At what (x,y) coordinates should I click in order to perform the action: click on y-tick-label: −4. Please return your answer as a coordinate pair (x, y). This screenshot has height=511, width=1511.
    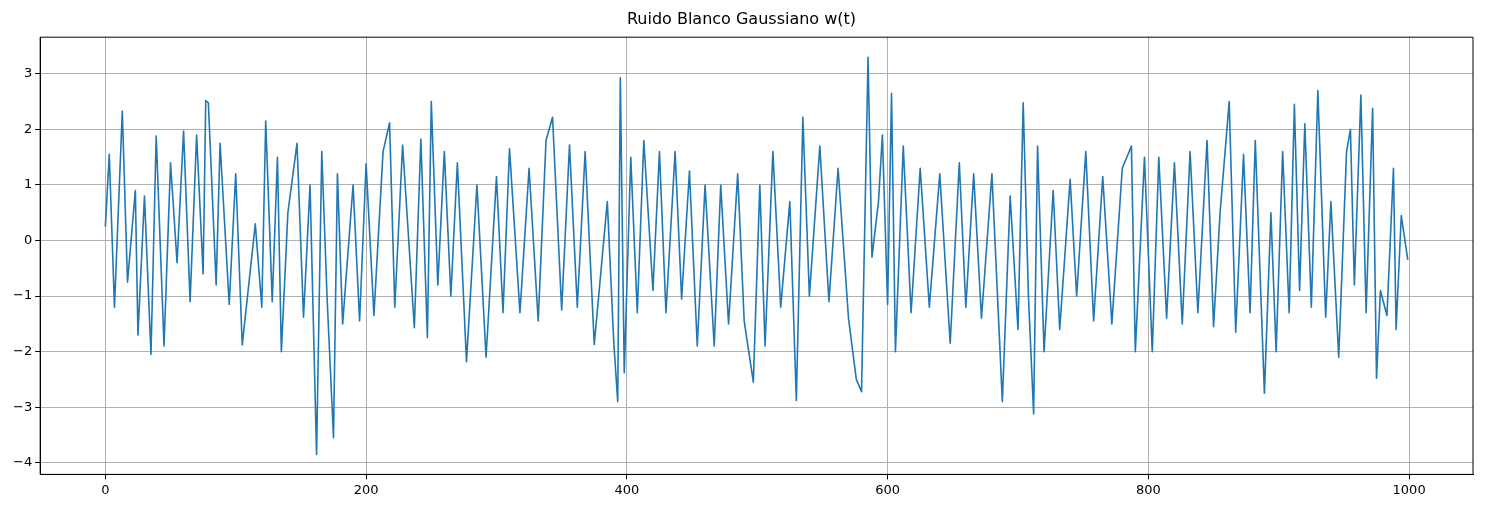
    Looking at the image, I should click on (22, 462).